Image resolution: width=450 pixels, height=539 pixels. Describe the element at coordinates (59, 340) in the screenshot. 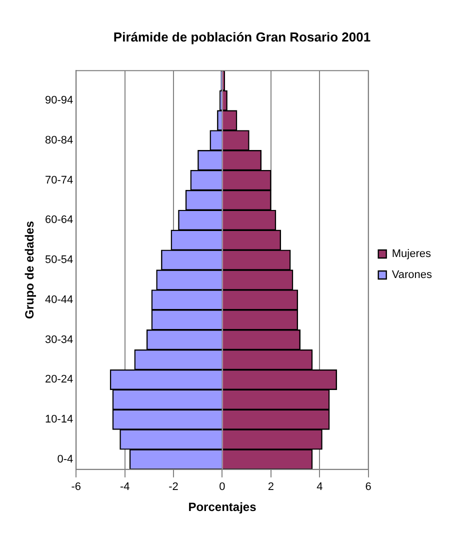

I see `y-tick-label: 30-34` at that location.